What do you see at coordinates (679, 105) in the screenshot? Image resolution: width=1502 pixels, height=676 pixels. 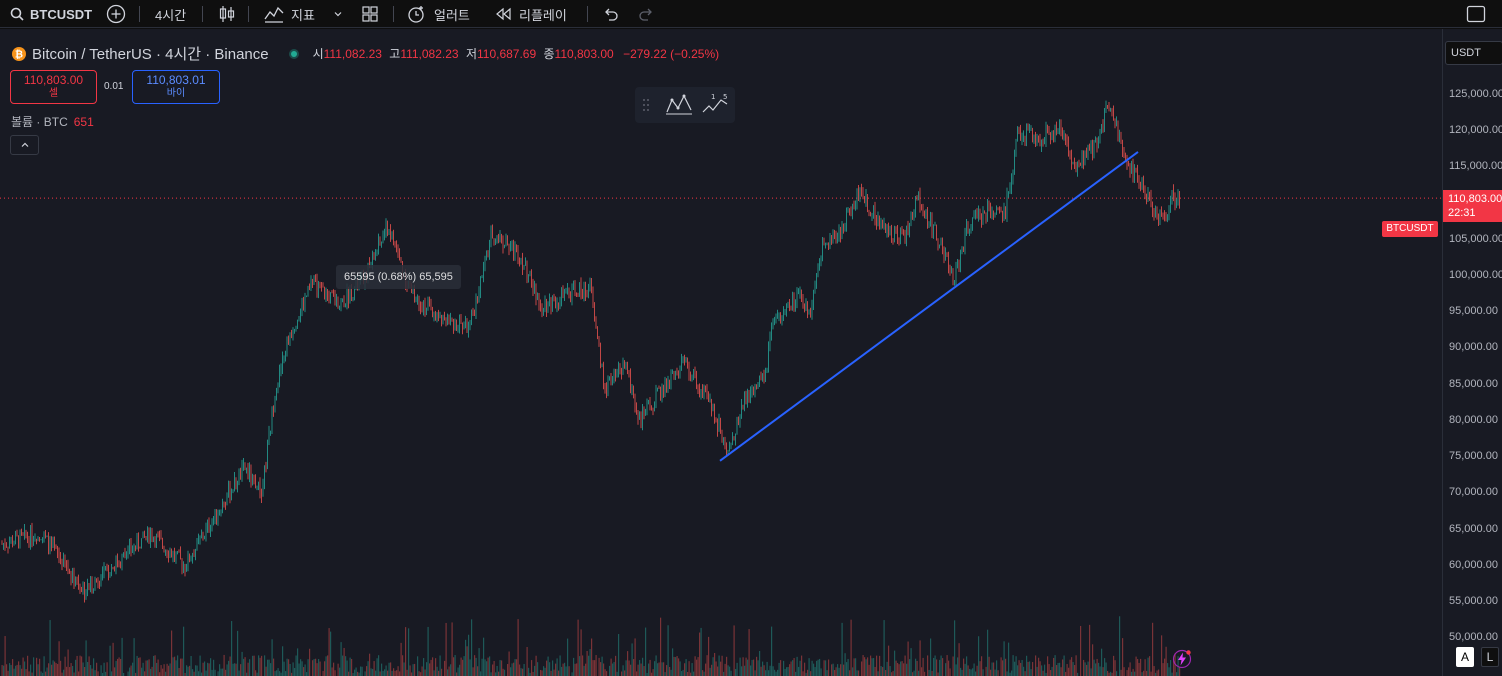 I see `pattern-tool-icon` at bounding box center [679, 105].